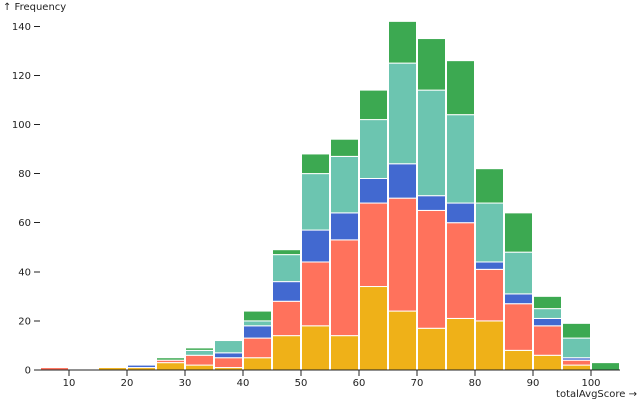  I want to click on y-ticks: 0 20 40 60 80 100 120 140, so click(26, 199).